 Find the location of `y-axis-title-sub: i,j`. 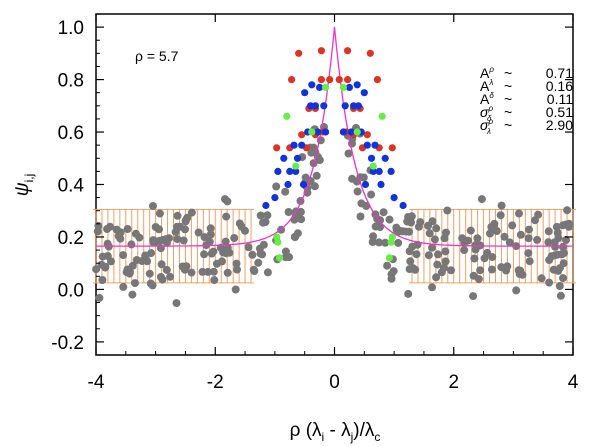

y-axis-title-sub: i,j is located at coordinates (29, 178).